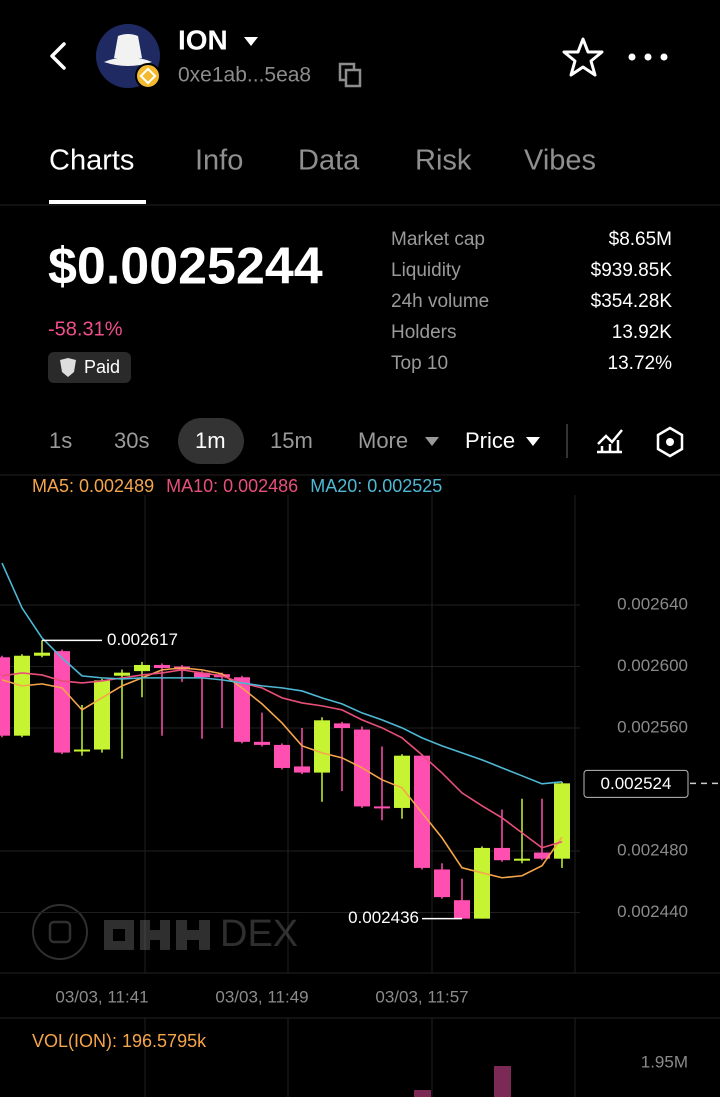 This screenshot has height=1097, width=720. What do you see at coordinates (640, 363) in the screenshot?
I see `stat-value: 13.72%` at bounding box center [640, 363].